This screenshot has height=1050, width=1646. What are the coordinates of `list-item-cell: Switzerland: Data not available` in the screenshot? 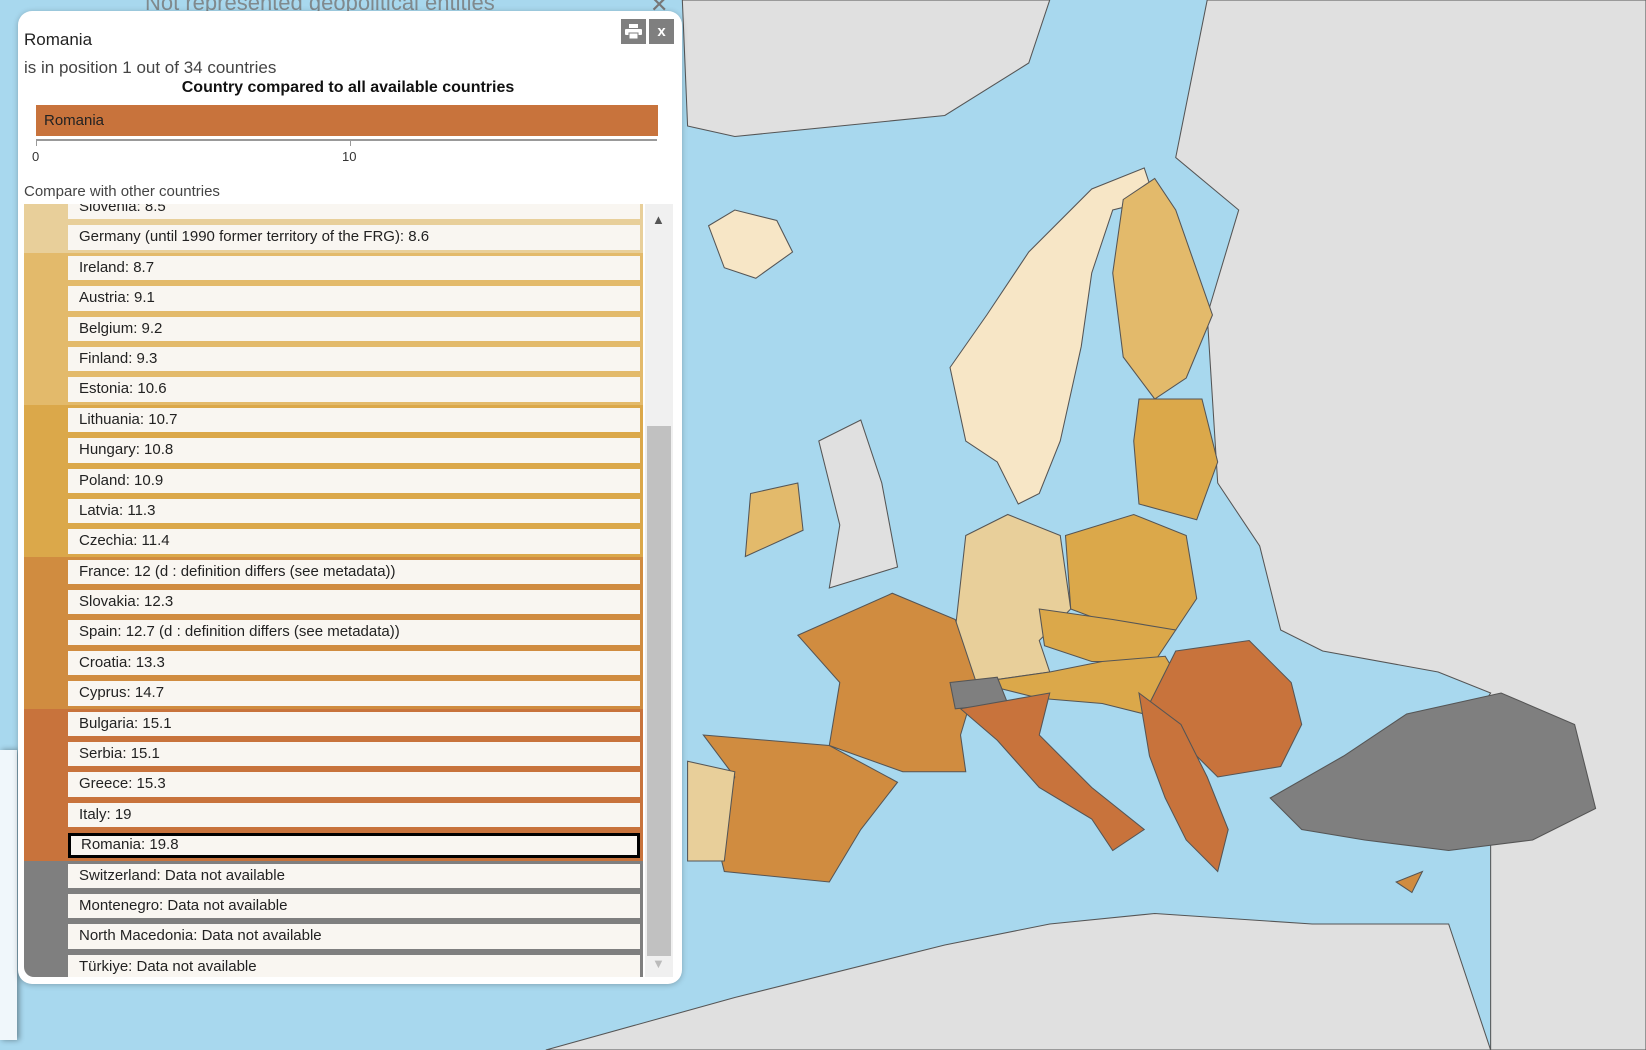 It's located at (355, 876).